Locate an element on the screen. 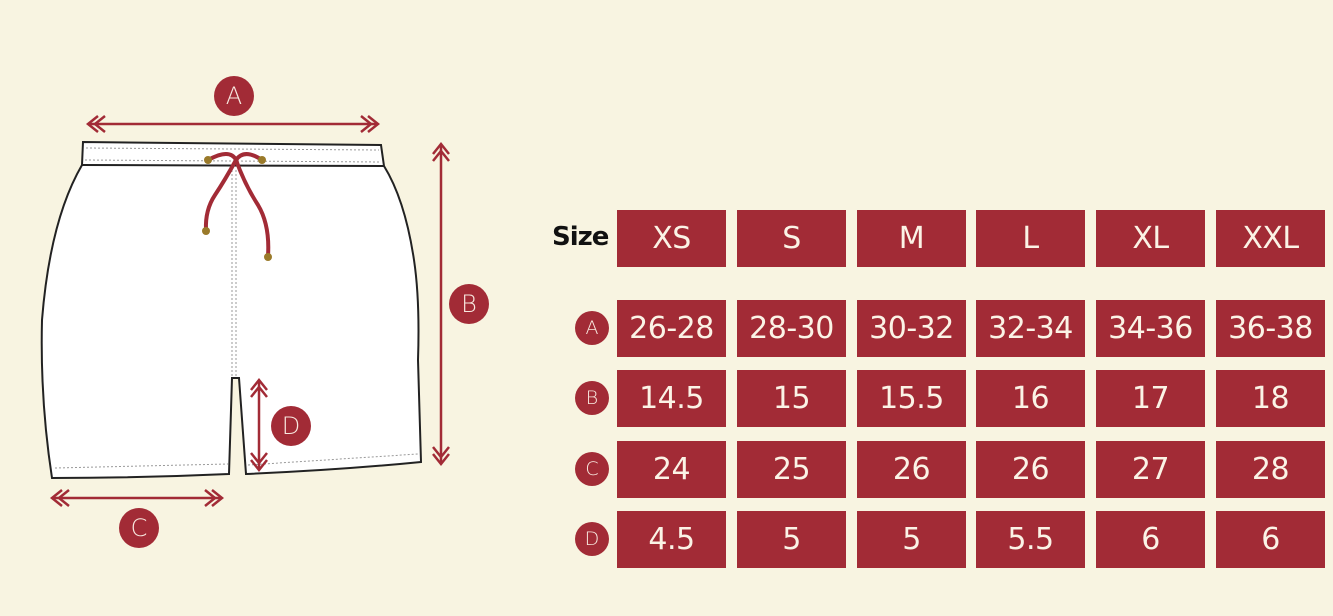 The height and width of the screenshot is (616, 1333). measurement-cell: 34-36 is located at coordinates (1150, 328).